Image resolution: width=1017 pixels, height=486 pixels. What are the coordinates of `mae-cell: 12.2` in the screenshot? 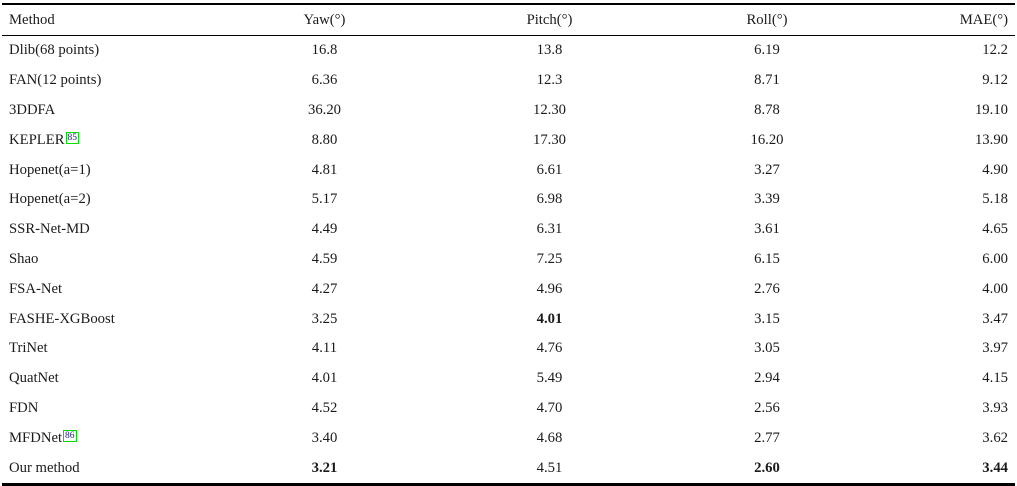 It's located at (995, 50).